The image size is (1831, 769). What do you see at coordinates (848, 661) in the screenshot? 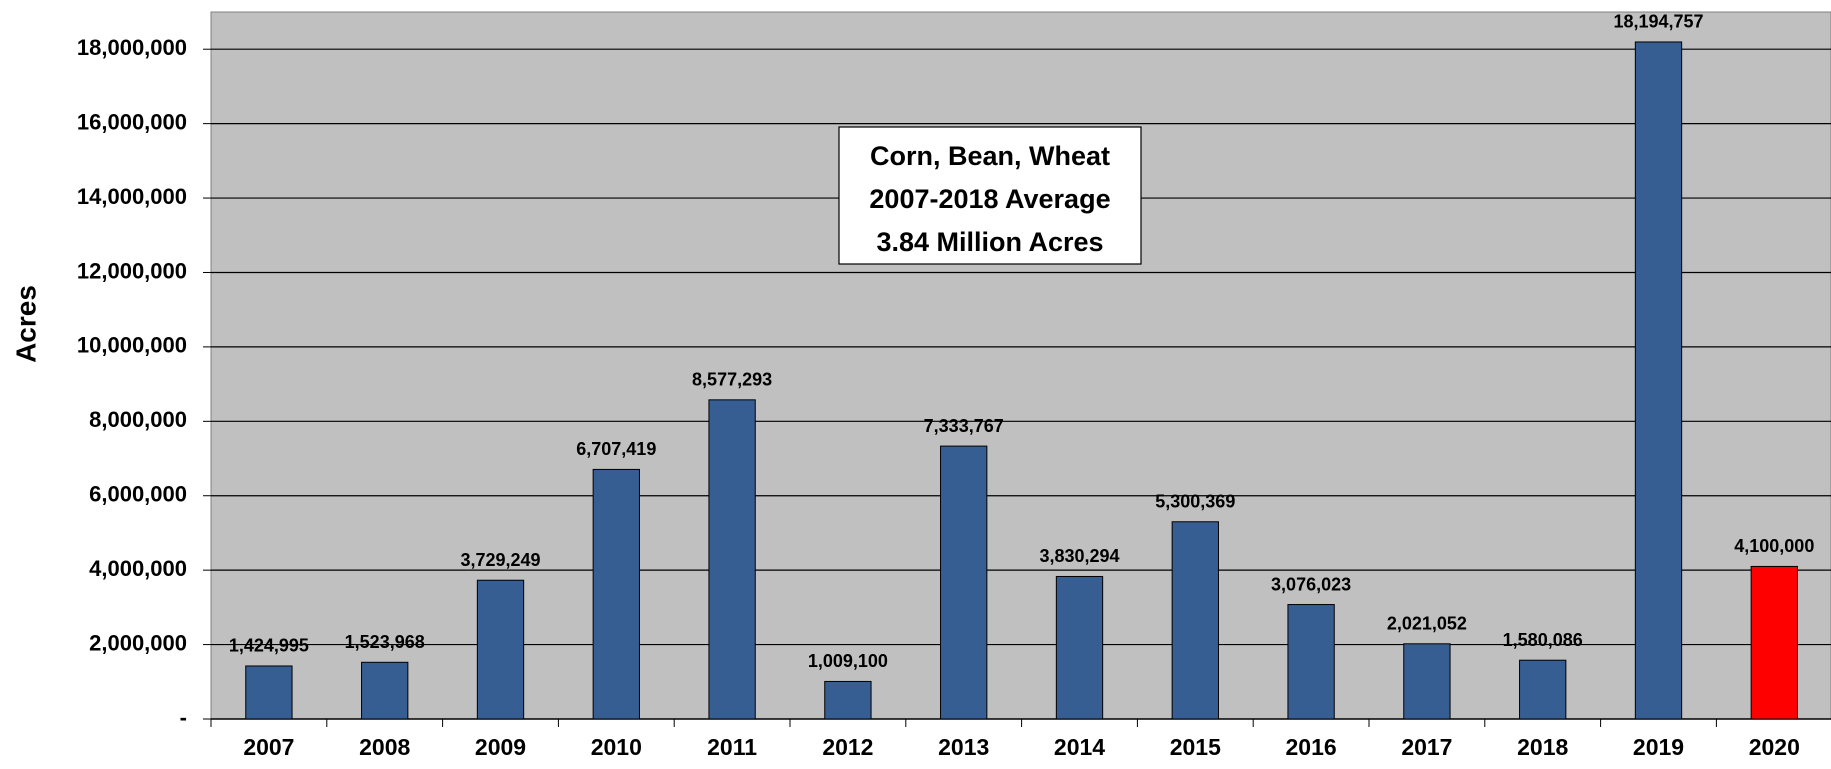
I see `value-label: 1,009,100` at bounding box center [848, 661].